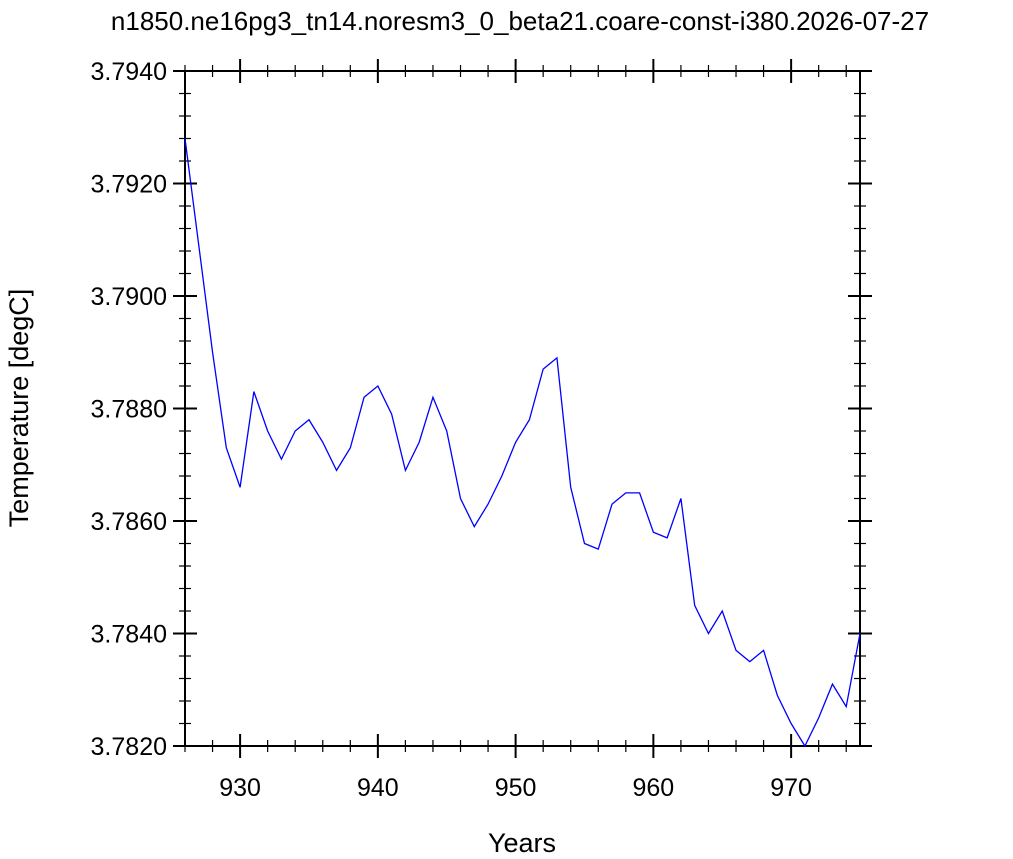  I want to click on y-tick-label: 3.7820, so click(129, 747).